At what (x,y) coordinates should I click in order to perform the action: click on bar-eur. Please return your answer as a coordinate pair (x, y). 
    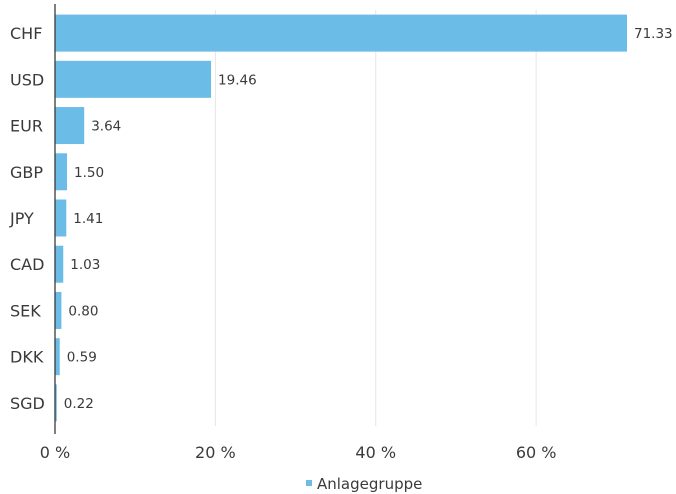
    Looking at the image, I should click on (70, 126).